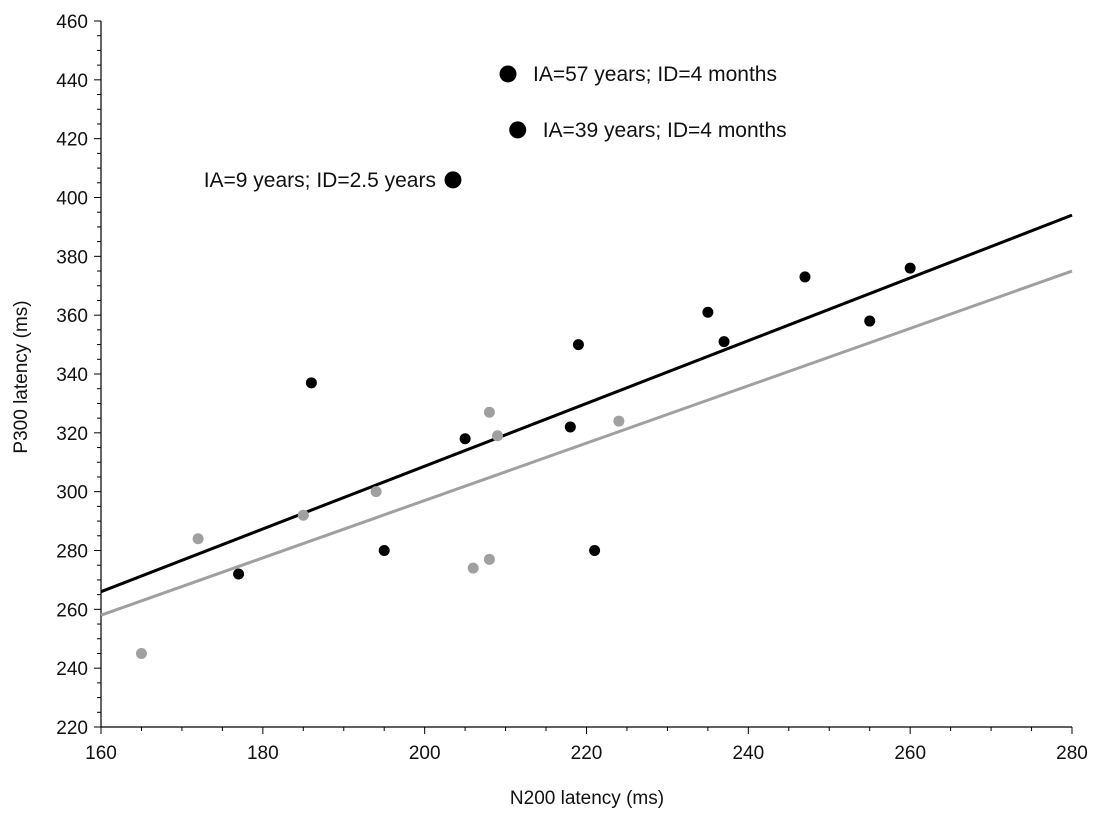 This screenshot has width=1095, height=816. I want to click on x-tick-label: 180, so click(263, 753).